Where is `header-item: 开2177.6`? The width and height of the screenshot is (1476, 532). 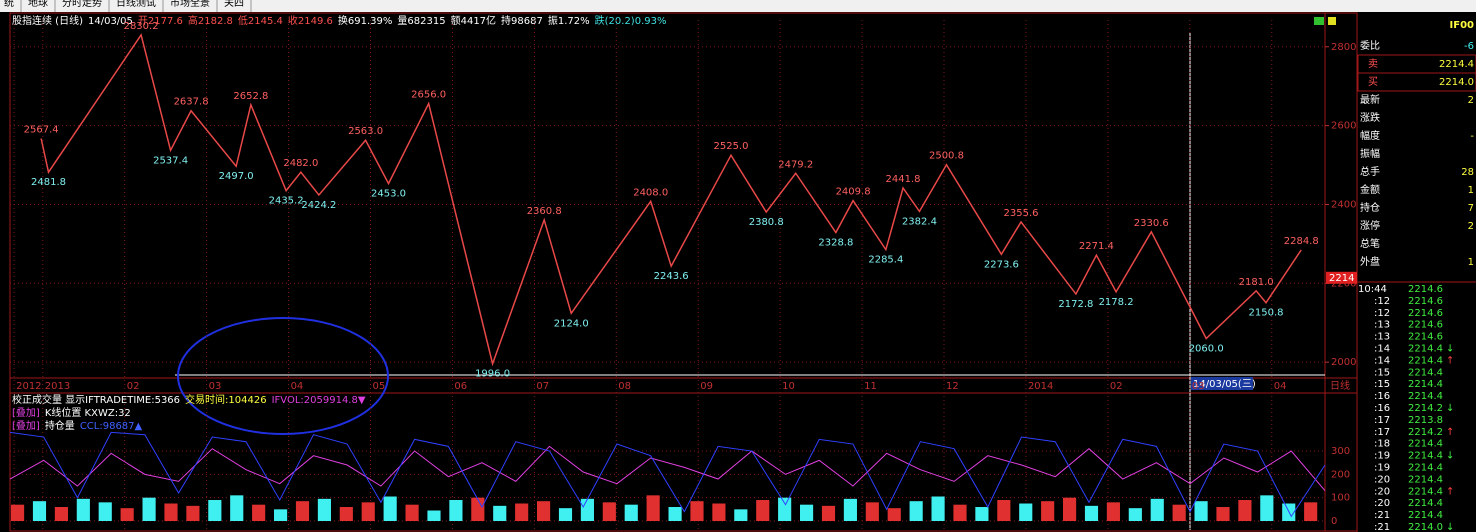 header-item: 开2177.6 is located at coordinates (160, 21).